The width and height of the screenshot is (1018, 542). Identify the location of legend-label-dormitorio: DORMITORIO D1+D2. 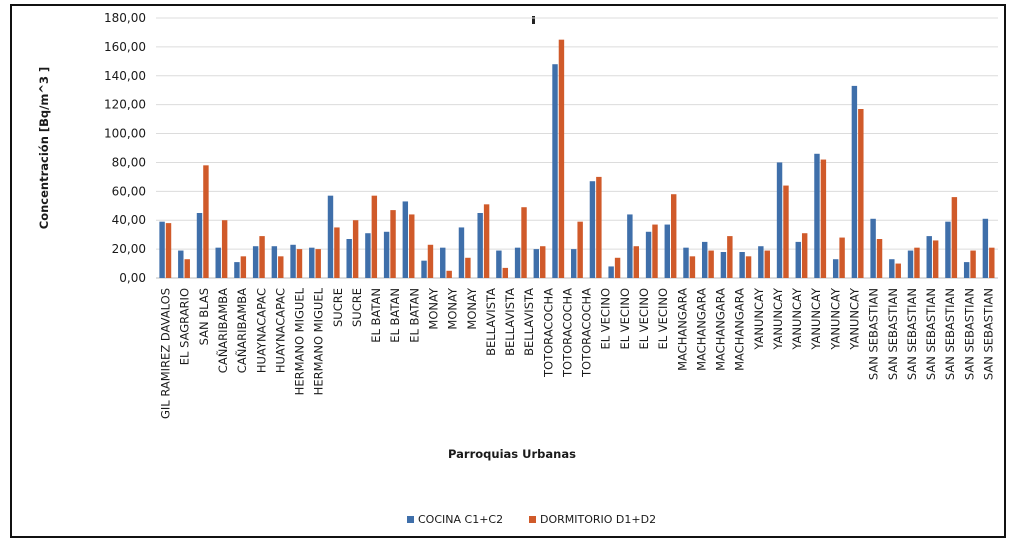
(598, 519).